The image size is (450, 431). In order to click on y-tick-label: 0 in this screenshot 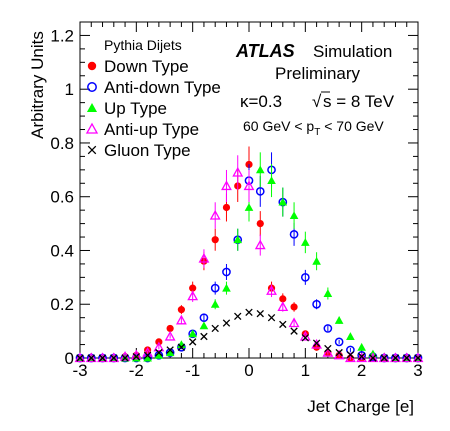, I will do `click(69, 358)`.